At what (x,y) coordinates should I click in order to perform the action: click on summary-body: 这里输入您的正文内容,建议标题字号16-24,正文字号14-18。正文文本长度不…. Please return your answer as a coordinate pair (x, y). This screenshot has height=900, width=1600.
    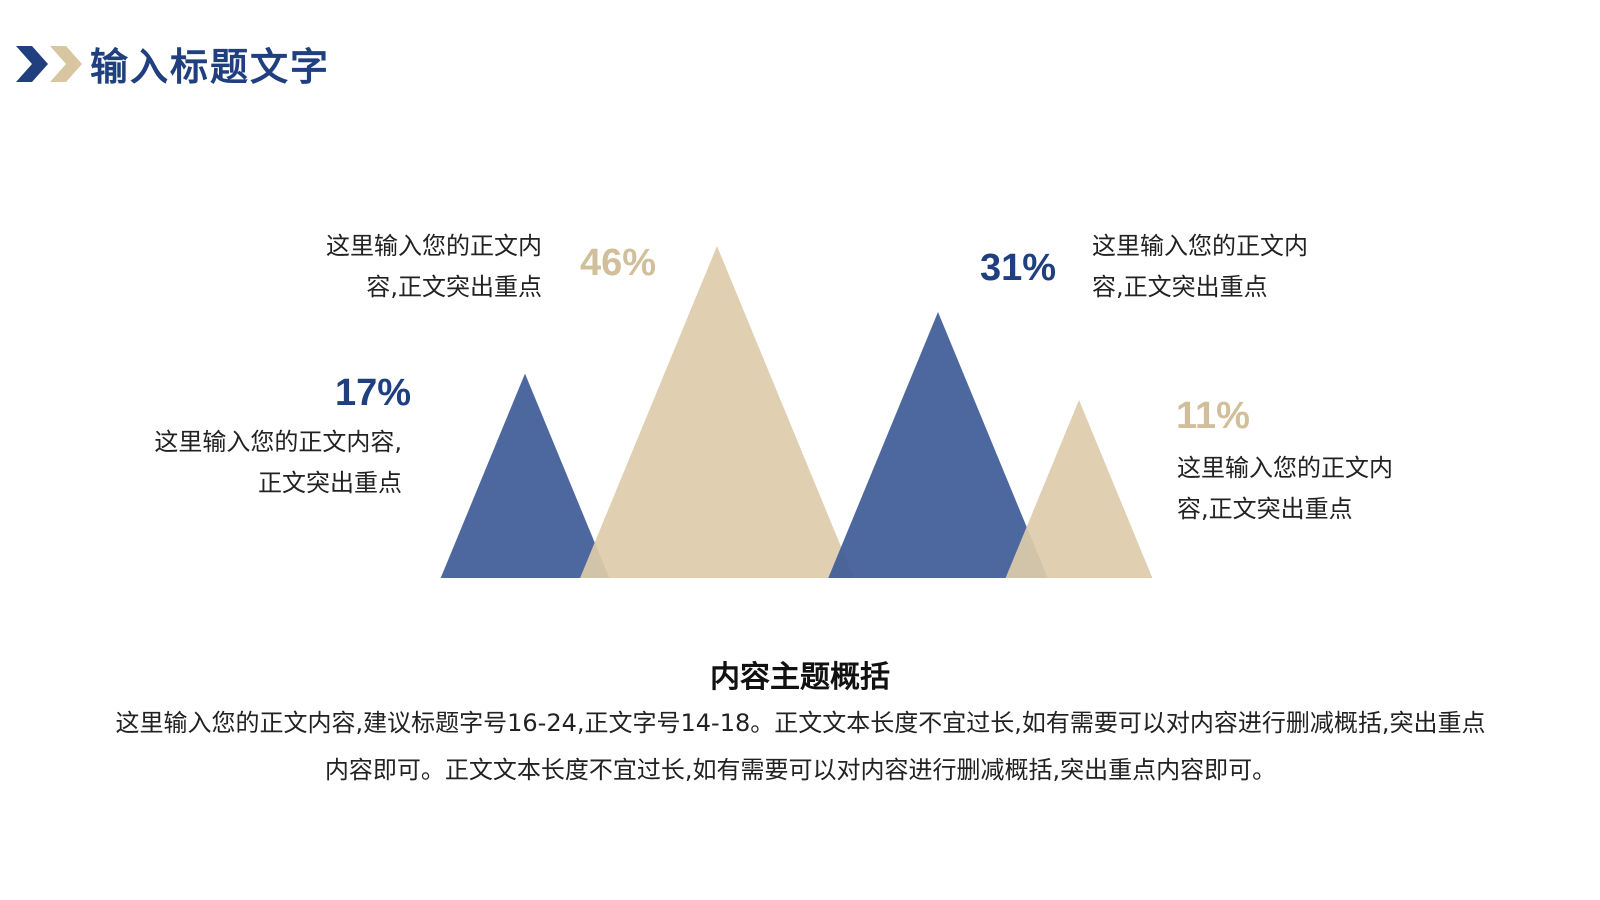
    Looking at the image, I should click on (800, 746).